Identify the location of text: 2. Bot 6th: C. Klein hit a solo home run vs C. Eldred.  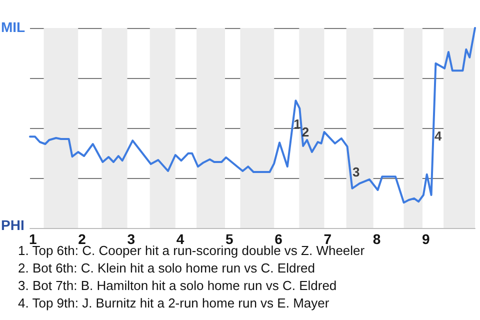
(166, 268).